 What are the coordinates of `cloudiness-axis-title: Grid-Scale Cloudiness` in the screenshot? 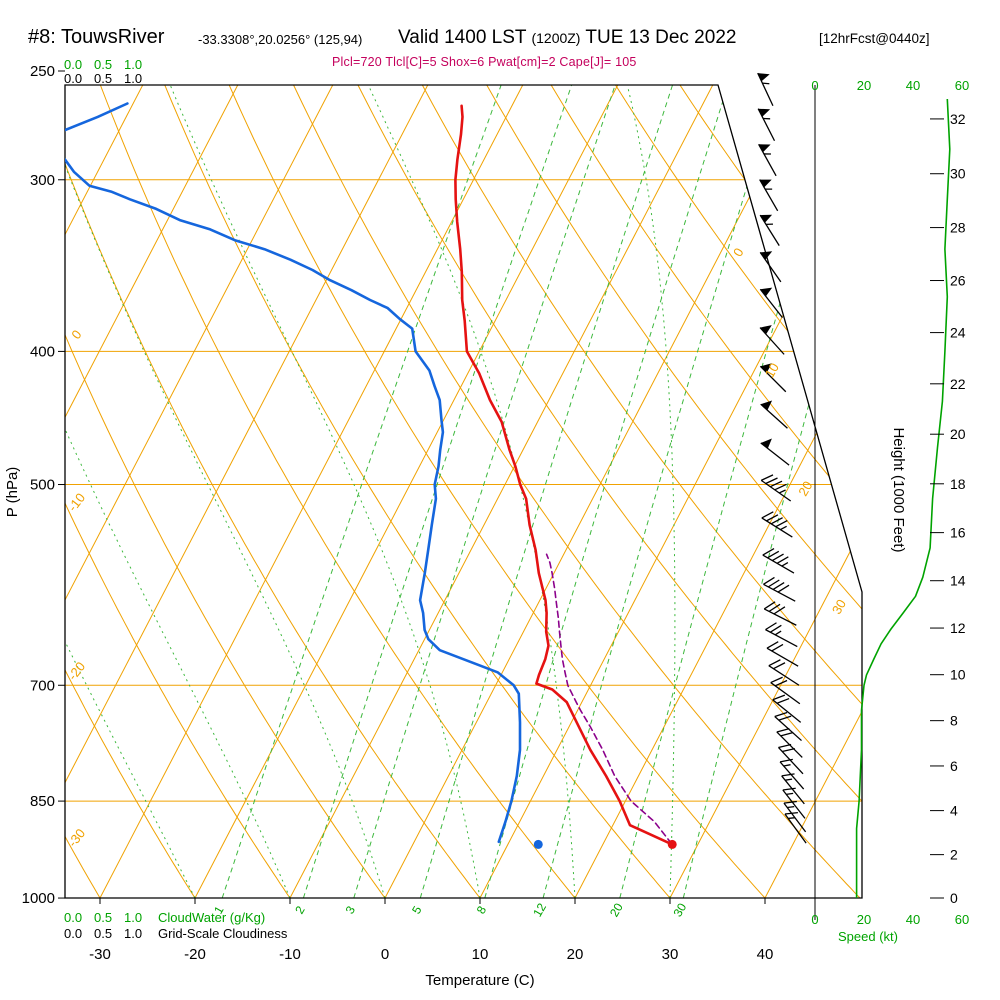 It's located at (223, 933).